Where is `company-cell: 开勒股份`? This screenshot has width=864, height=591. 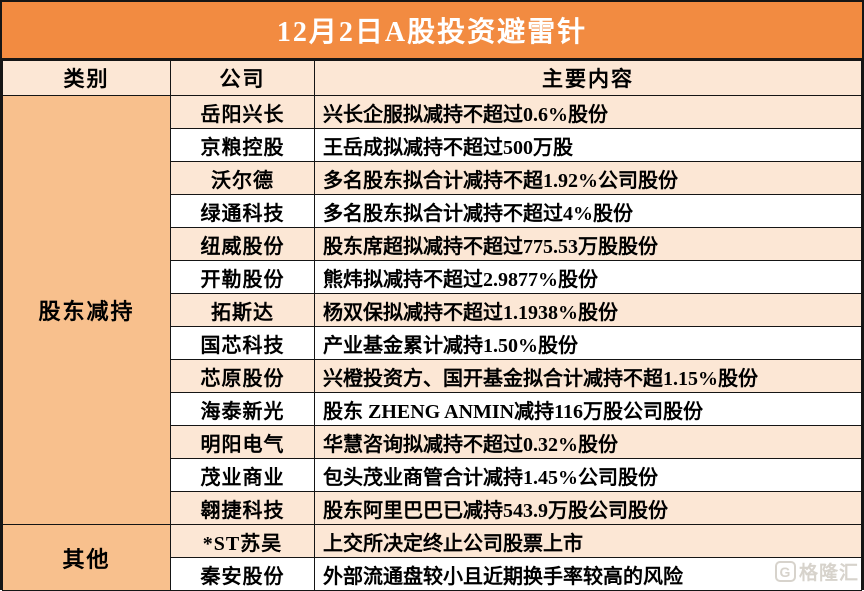
company-cell: 开勒股份 is located at coordinates (242, 277).